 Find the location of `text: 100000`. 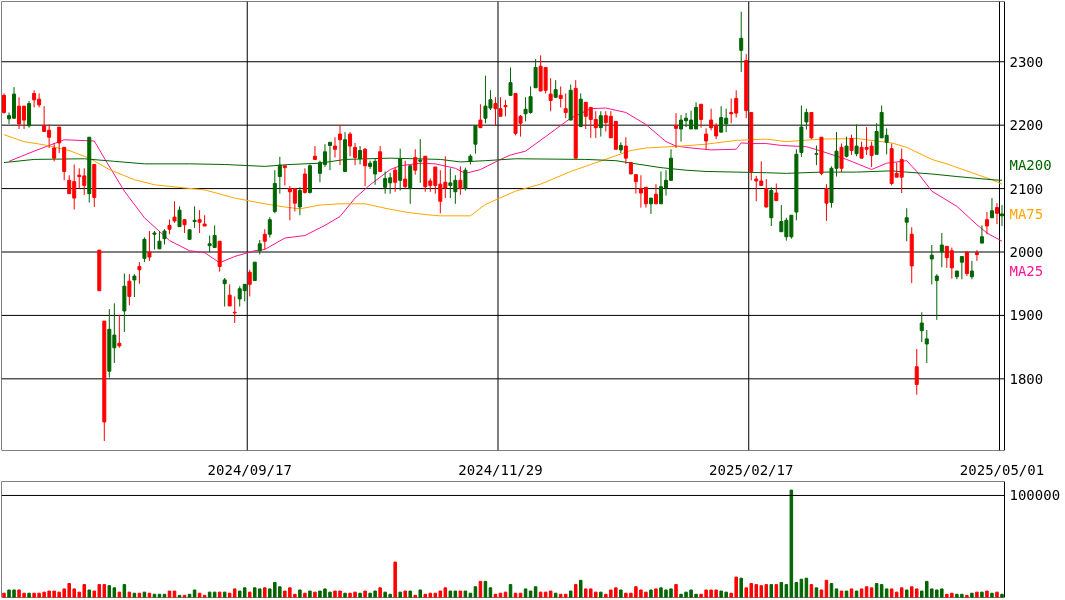

text: 100000 is located at coordinates (1035, 495).